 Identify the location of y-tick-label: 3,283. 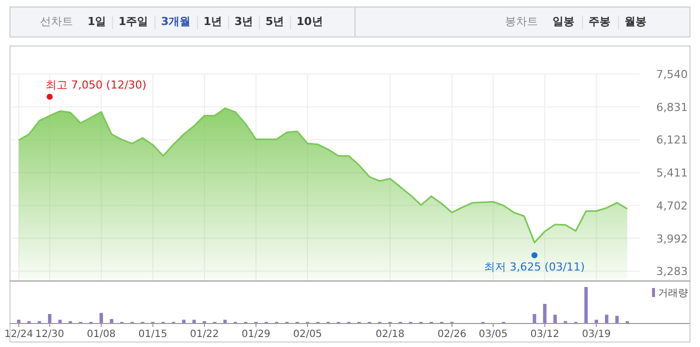
(672, 271).